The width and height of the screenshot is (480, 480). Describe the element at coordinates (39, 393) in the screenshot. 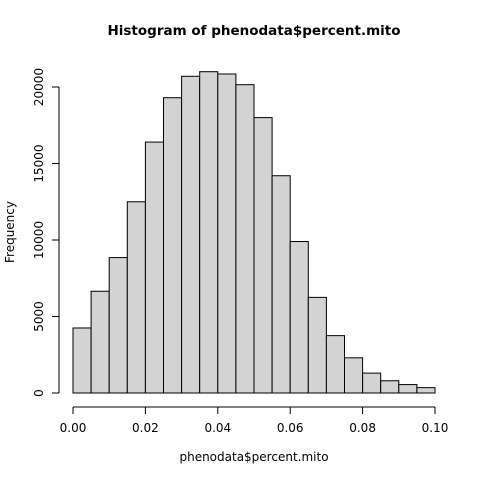

I see `y-tick-label: 0` at that location.